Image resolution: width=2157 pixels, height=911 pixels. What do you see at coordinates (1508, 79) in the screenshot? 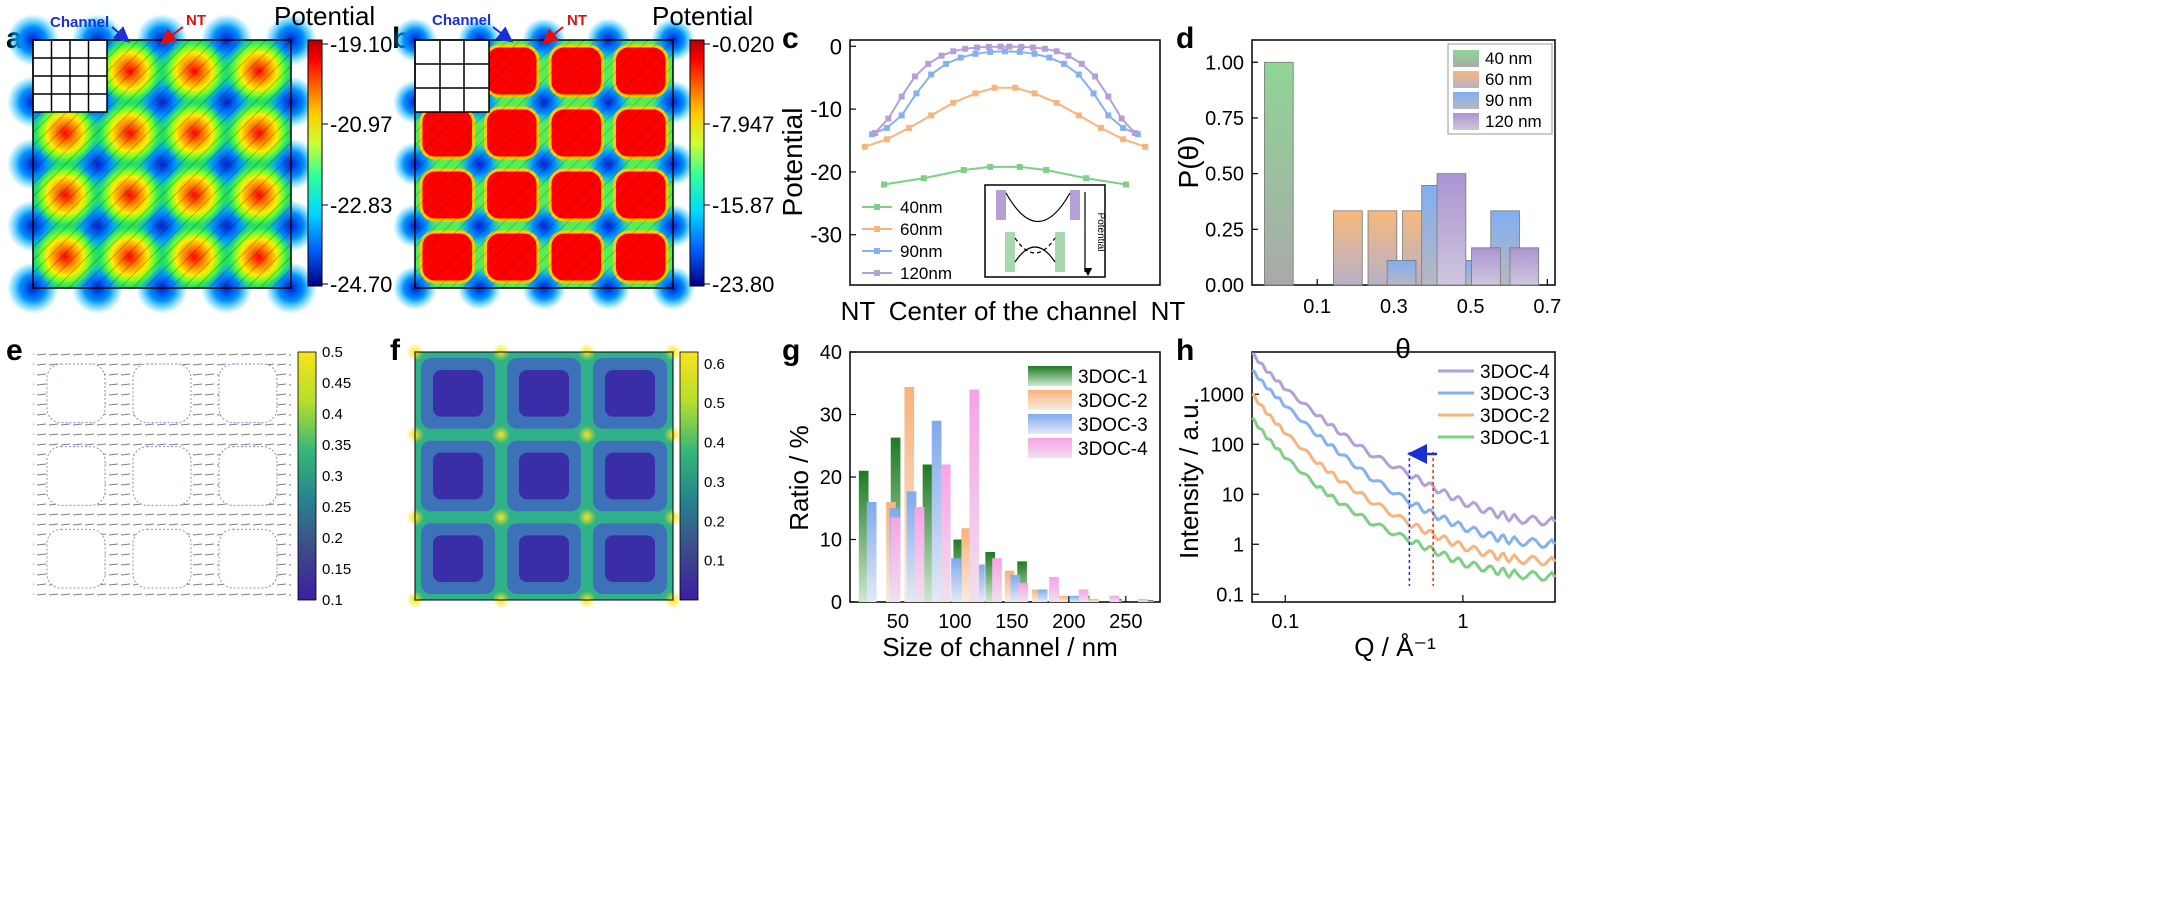
I see `legend-label: 60 nm` at bounding box center [1508, 79].